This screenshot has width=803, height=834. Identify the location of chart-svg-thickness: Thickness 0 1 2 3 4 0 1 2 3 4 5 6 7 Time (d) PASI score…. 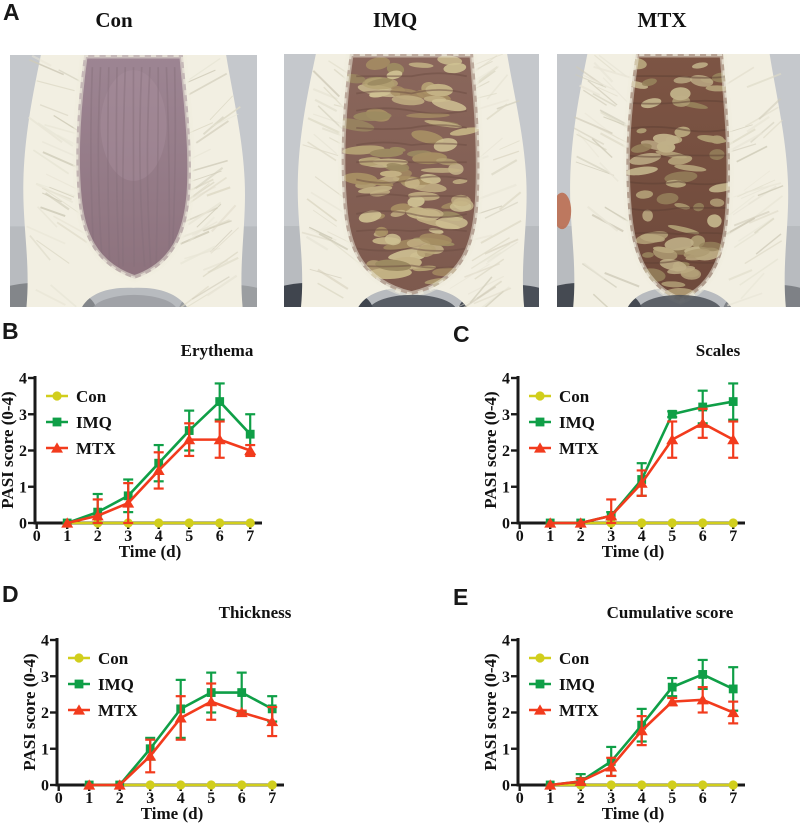
(157, 713).